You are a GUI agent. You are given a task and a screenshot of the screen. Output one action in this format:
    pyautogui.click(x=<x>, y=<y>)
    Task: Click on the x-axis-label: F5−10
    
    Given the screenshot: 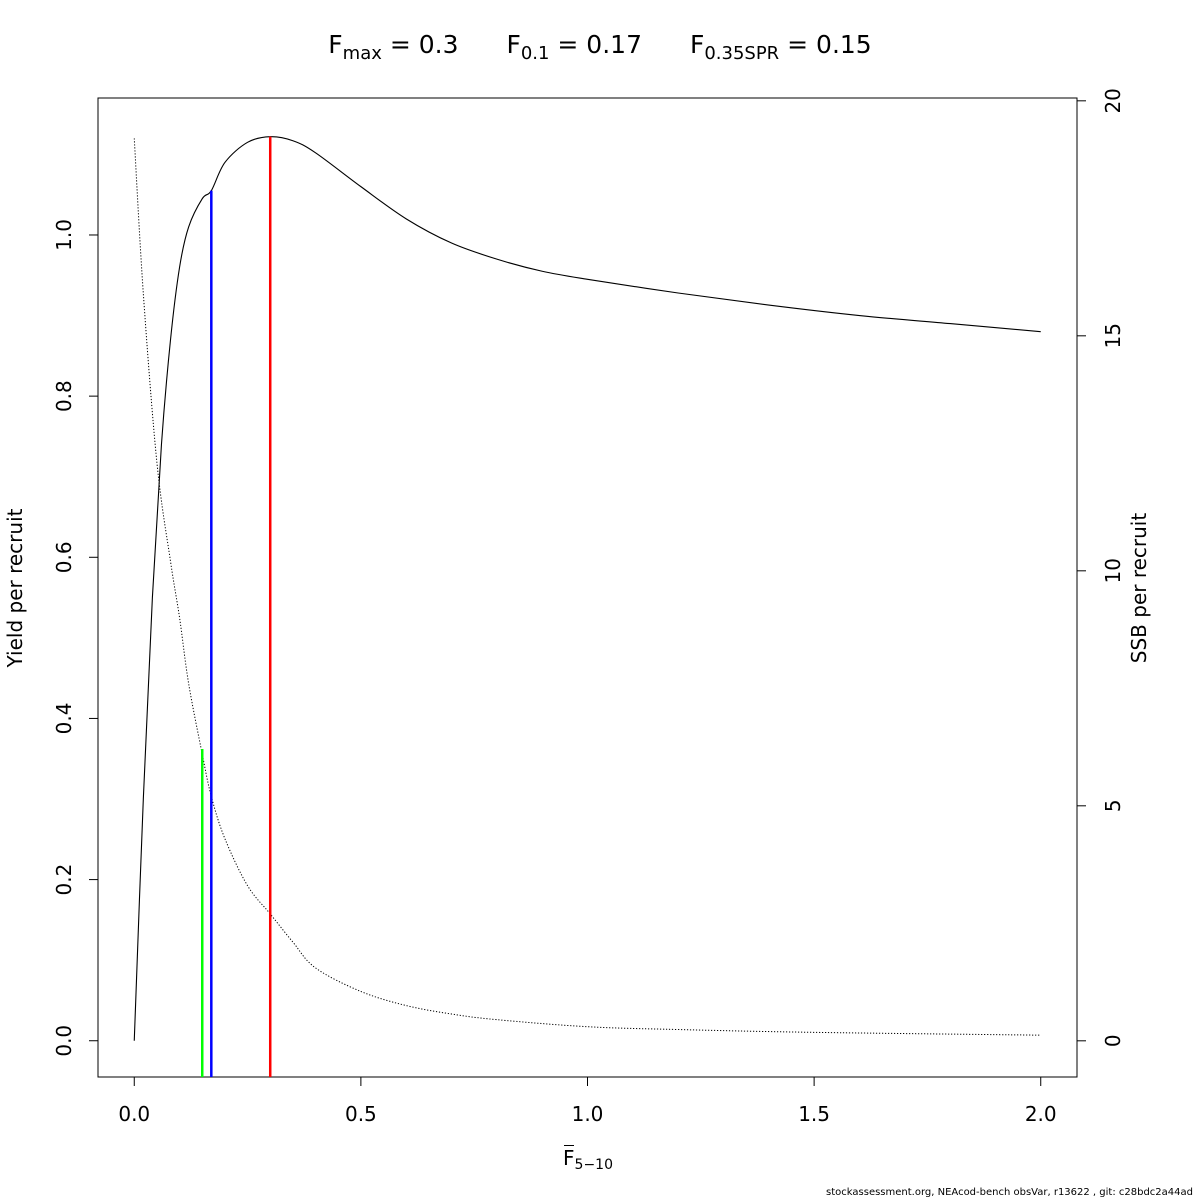 What is the action you would take?
    pyautogui.click(x=588, y=1159)
    